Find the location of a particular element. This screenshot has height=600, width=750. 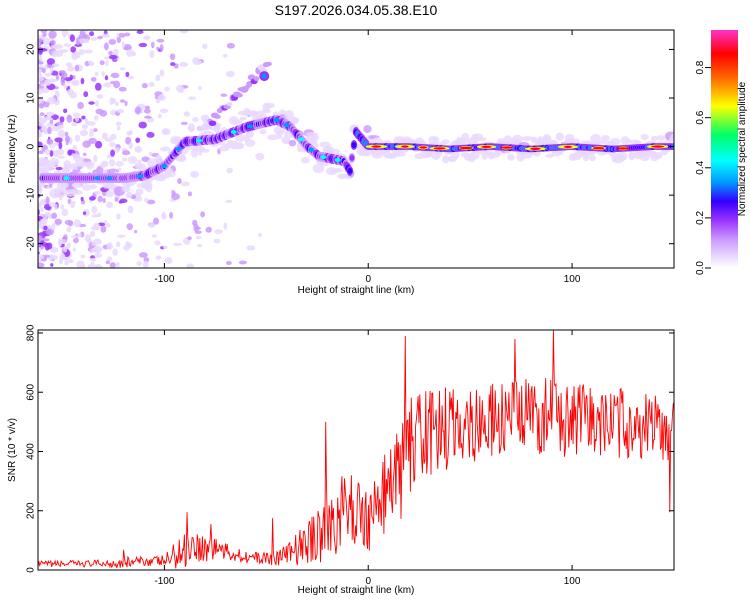

spectrogram-x-tick-label: 100 is located at coordinates (572, 279).